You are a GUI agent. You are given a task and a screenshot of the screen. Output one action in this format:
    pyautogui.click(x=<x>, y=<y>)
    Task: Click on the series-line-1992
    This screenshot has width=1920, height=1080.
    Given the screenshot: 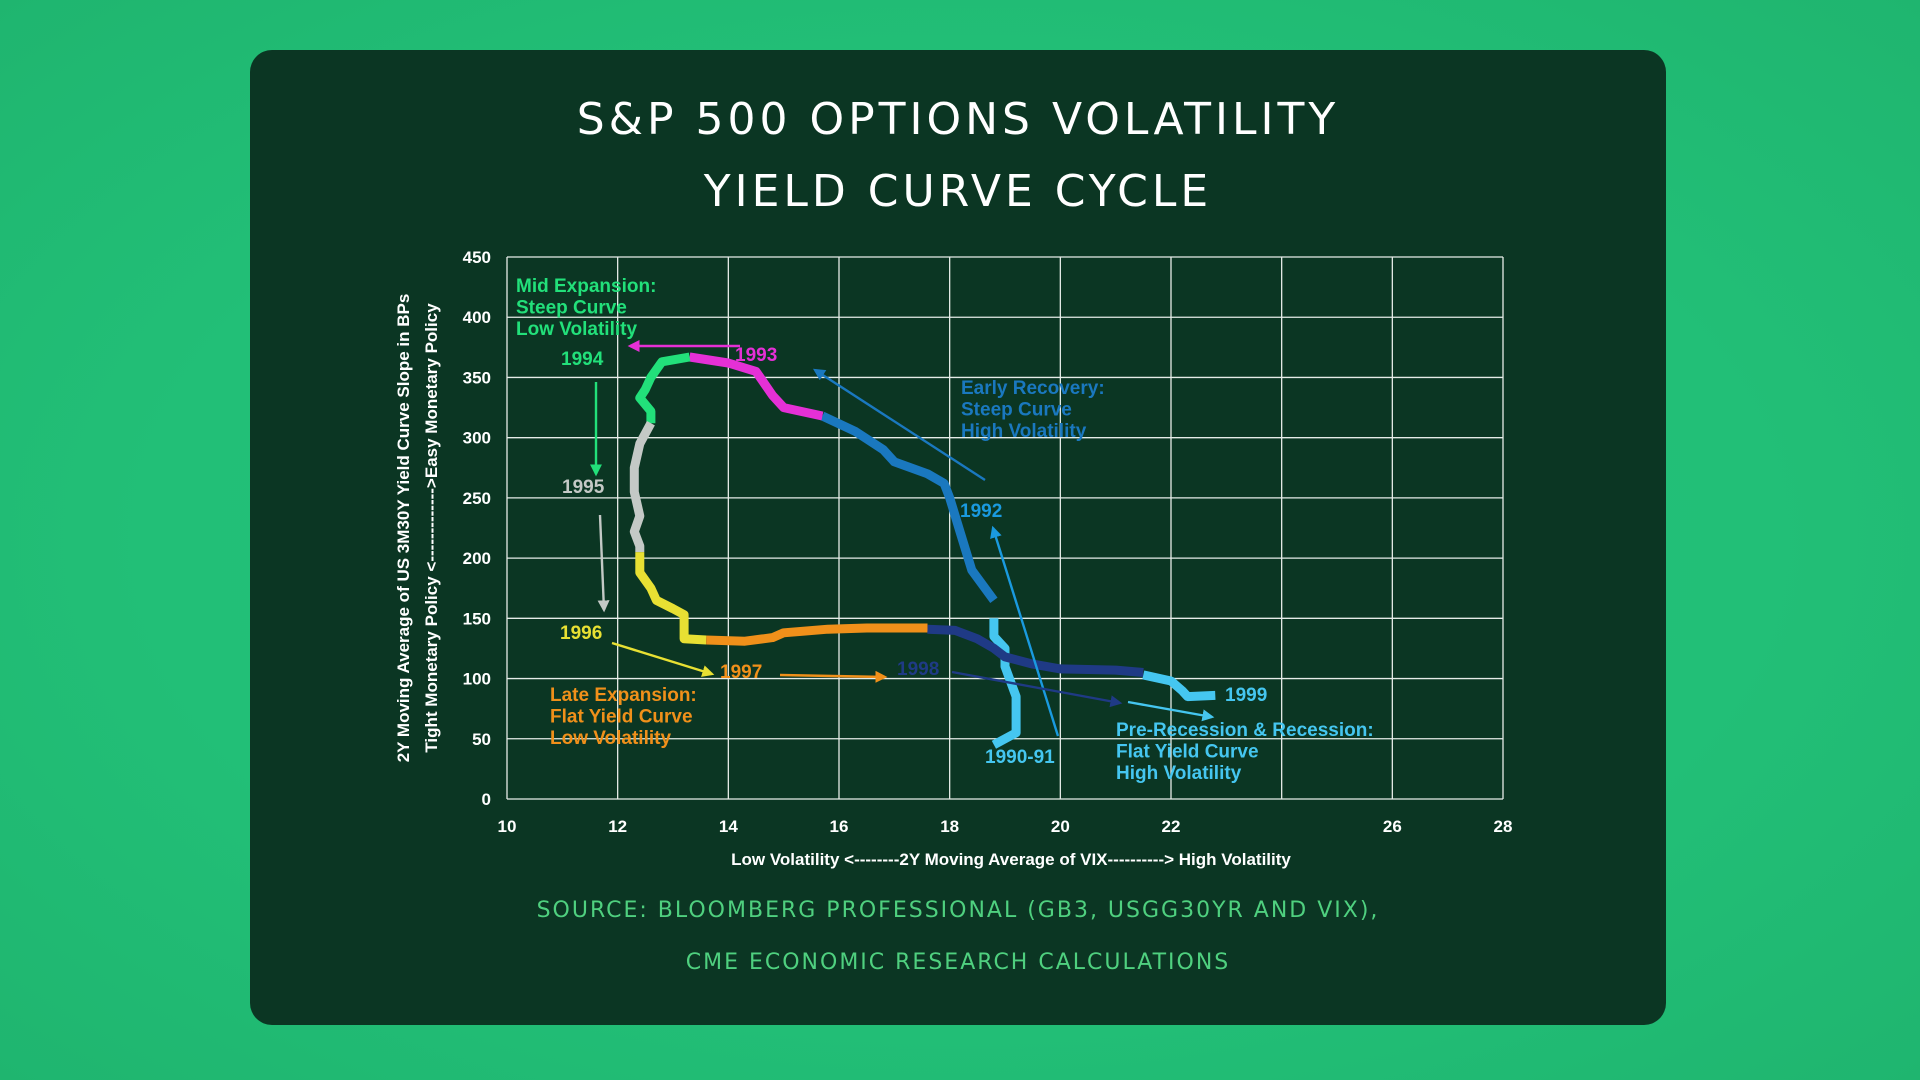 What is the action you would take?
    pyautogui.click(x=909, y=507)
    